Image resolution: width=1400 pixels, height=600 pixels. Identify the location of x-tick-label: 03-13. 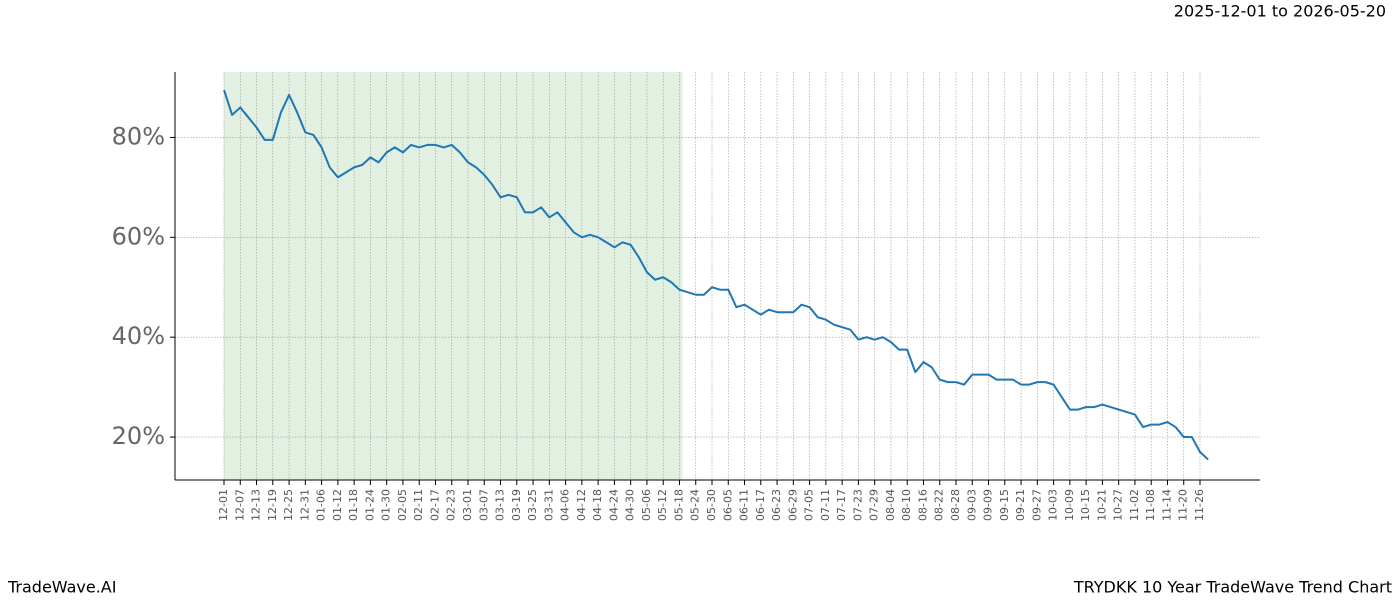
(500, 505).